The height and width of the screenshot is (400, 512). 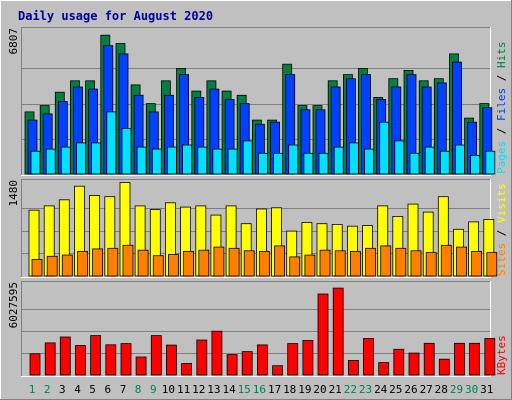 I want to click on legend-hits-files-pages: Pages / Files / Hits, so click(x=501, y=108).